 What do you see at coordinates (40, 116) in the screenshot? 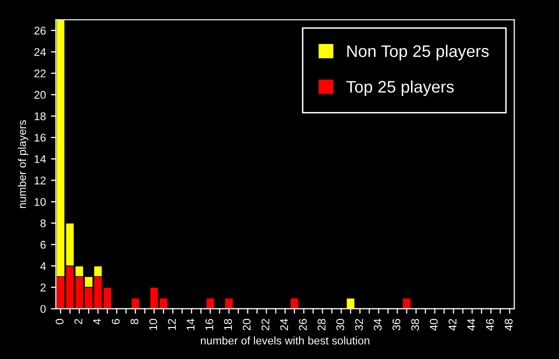
I see `y-tick-label: 18` at bounding box center [40, 116].